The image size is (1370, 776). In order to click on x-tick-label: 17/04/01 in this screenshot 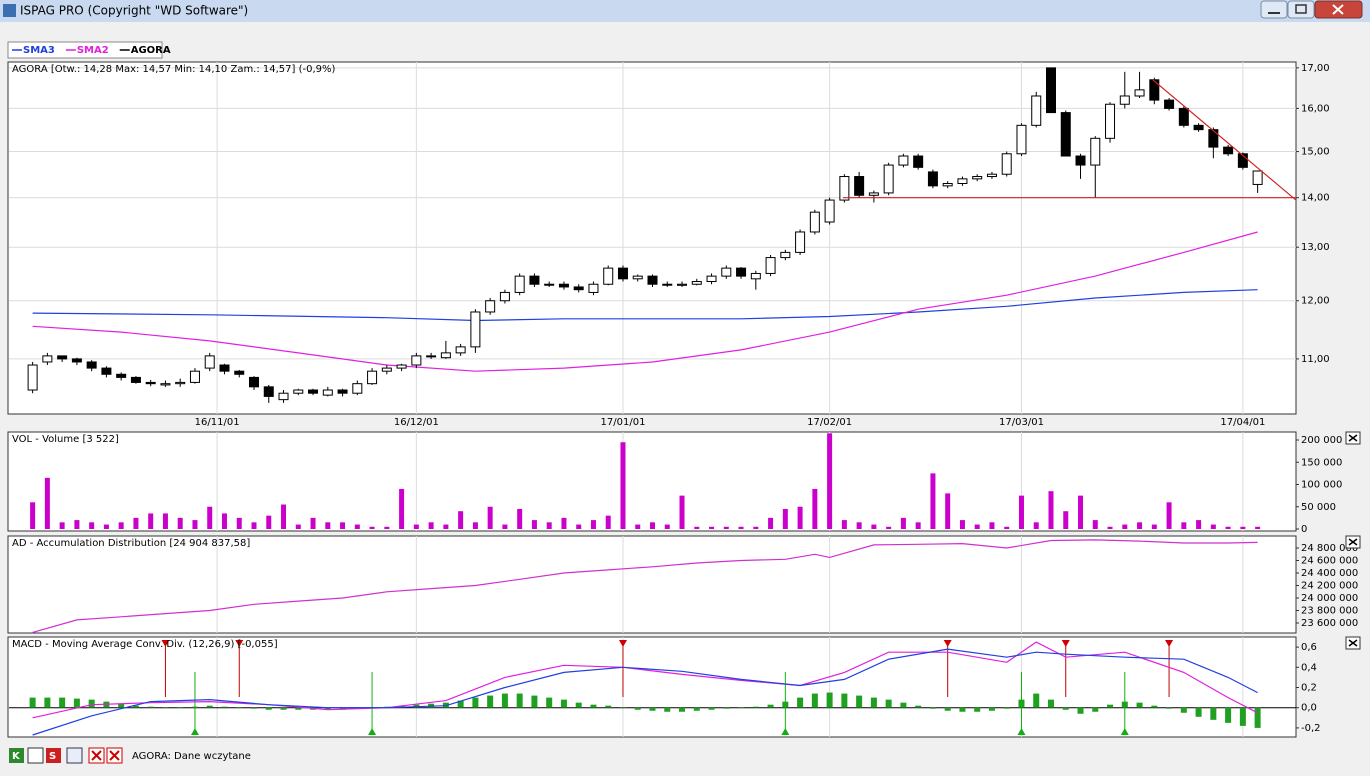, I will do `click(1242, 422)`.